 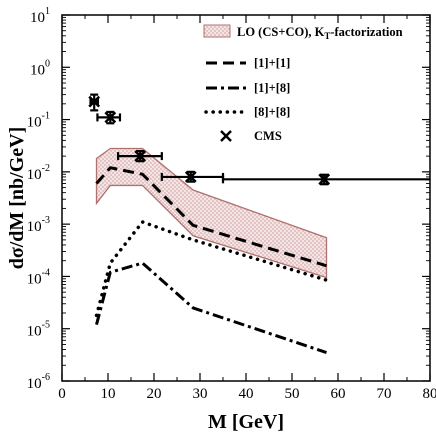 I want to click on legend-band-label-tail: -factorization, so click(x=366, y=32).